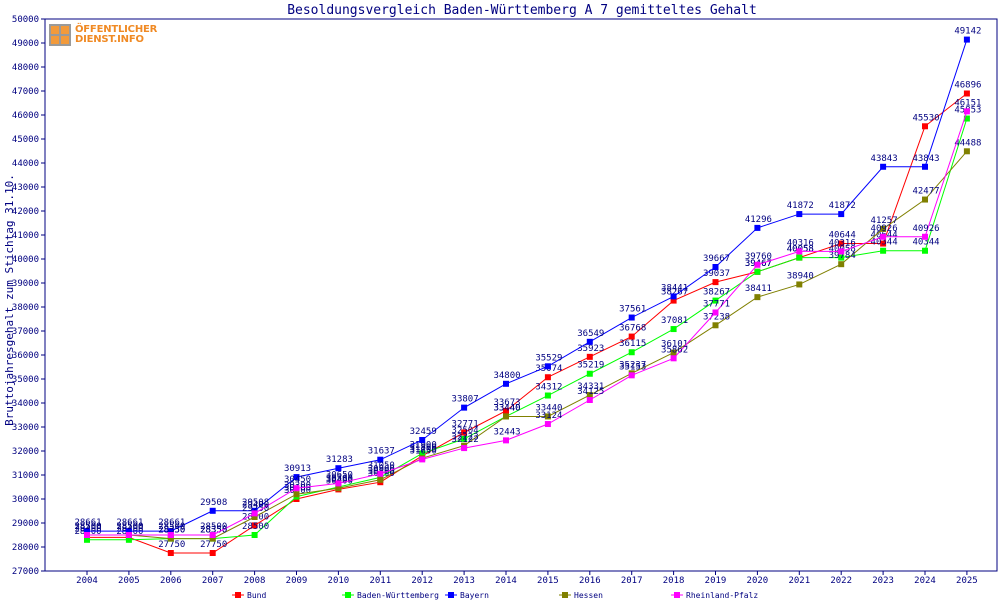 The image size is (1000, 600). Describe the element at coordinates (548, 358) in the screenshot. I see `data-label: 35529` at that location.